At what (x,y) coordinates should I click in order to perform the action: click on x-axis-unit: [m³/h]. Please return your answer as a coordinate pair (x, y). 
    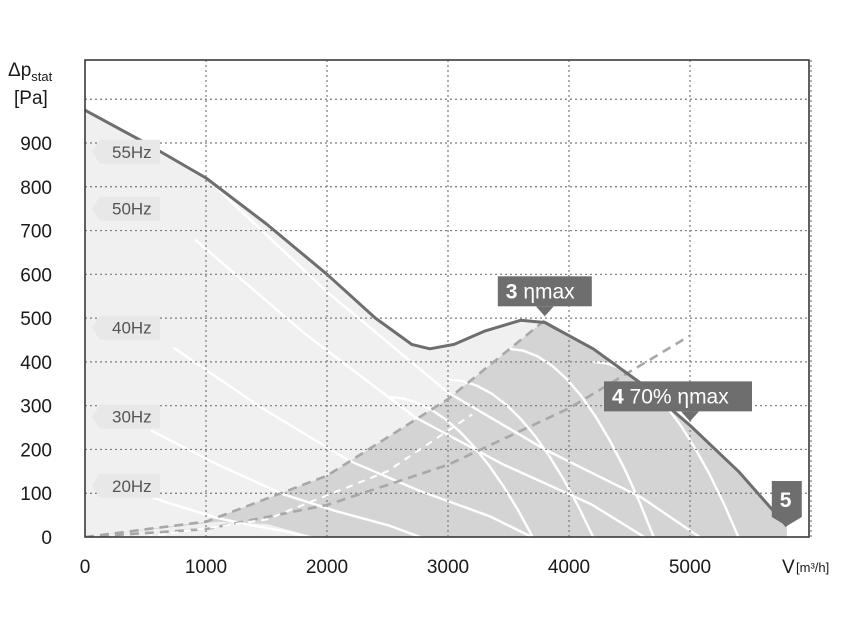
    Looking at the image, I should click on (812, 567).